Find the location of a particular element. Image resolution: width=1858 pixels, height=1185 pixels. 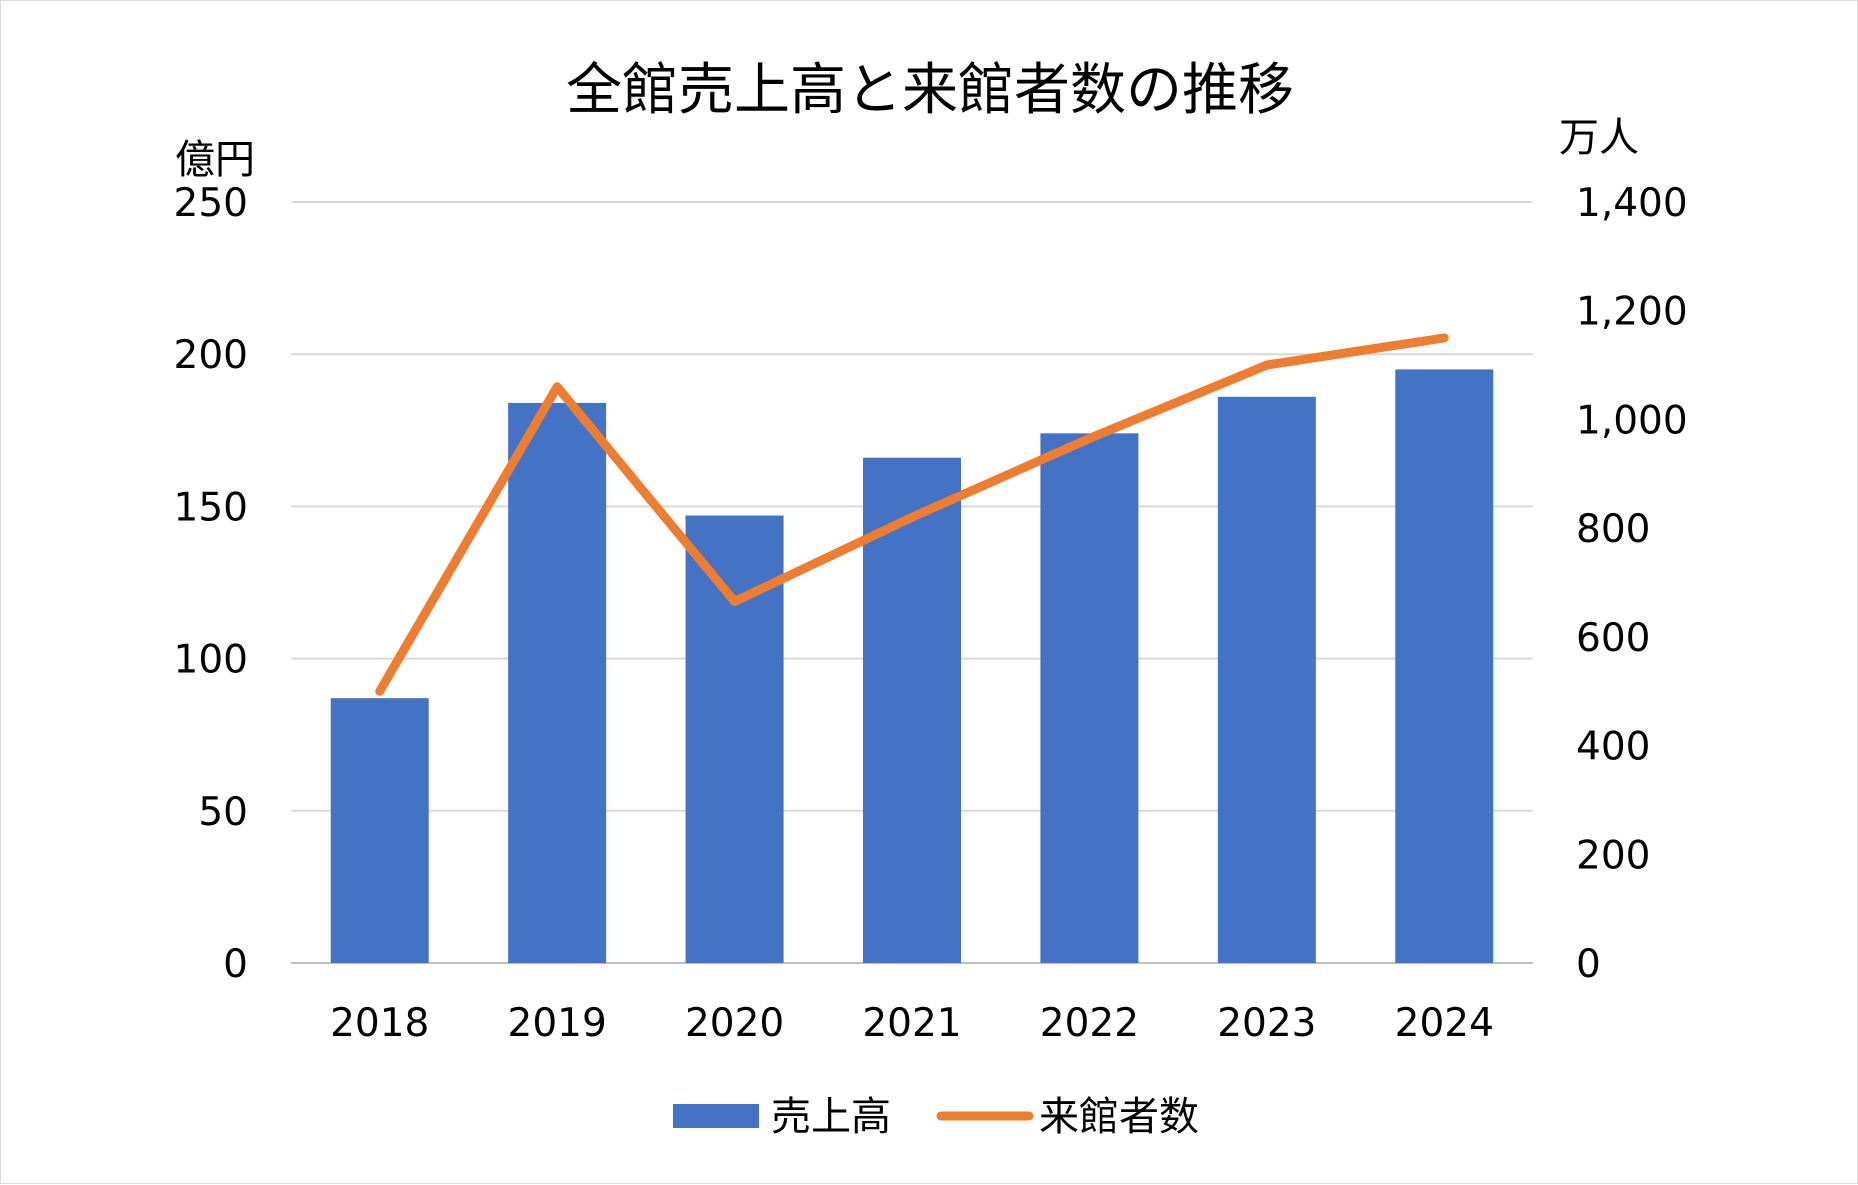

left-tick-label: 150 is located at coordinates (211, 507).